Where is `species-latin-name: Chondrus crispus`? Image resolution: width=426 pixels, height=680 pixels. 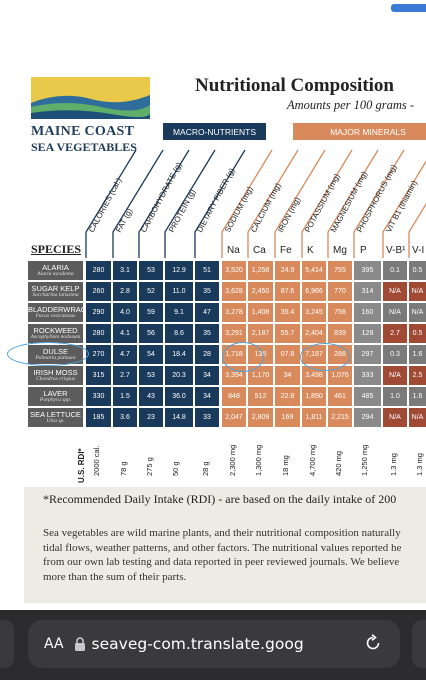
species-latin-name: Chondrus crispus is located at coordinates (55, 378).